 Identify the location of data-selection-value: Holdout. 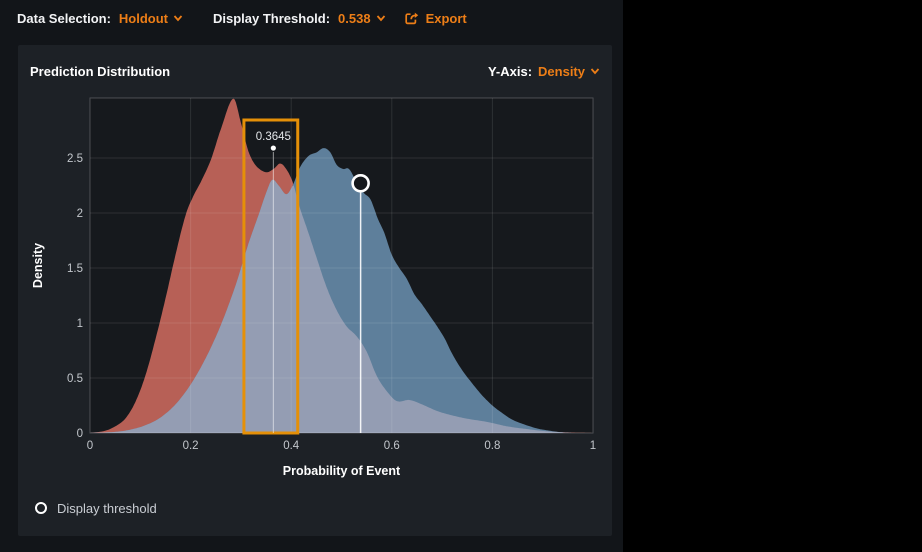
(143, 18).